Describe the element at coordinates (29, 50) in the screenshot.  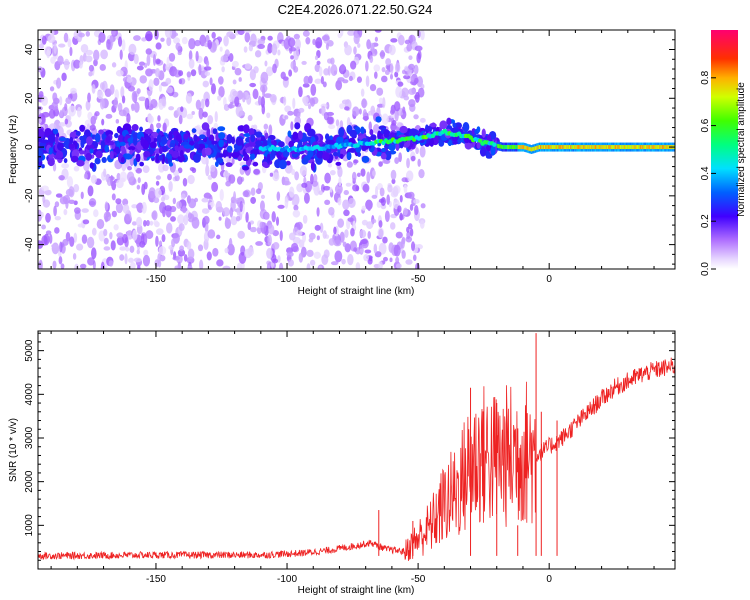
I see `top-y-tick-label: 40` at that location.